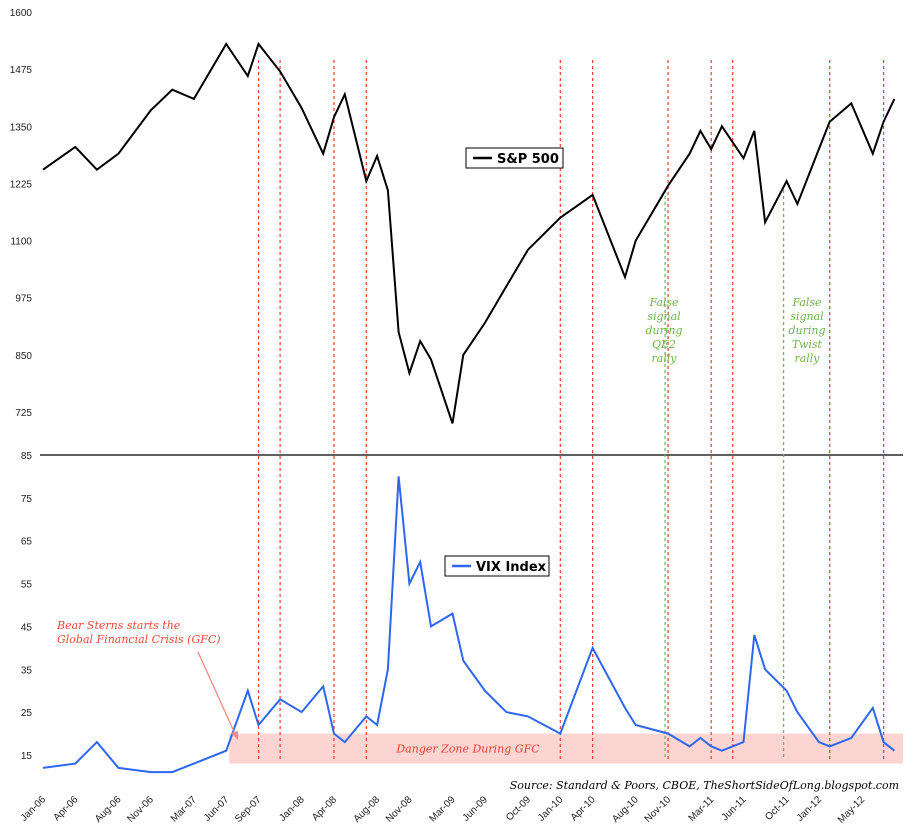  I want to click on x-tick-label: Oct-11, so click(777, 808).